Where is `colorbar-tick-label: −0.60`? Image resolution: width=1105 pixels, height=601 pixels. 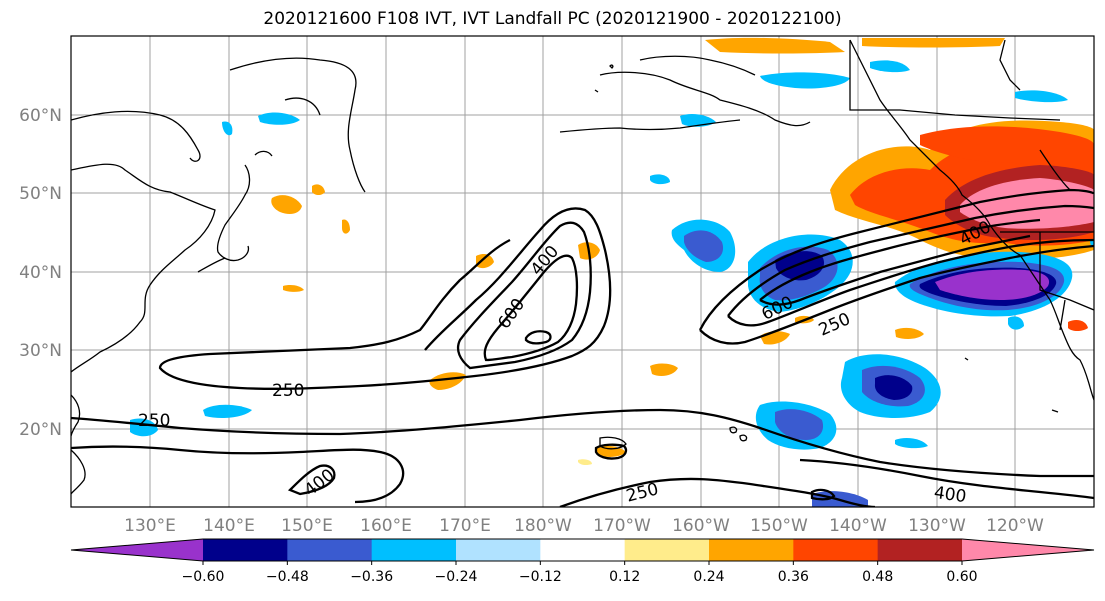 colorbar-tick-label: −0.60 is located at coordinates (203, 577).